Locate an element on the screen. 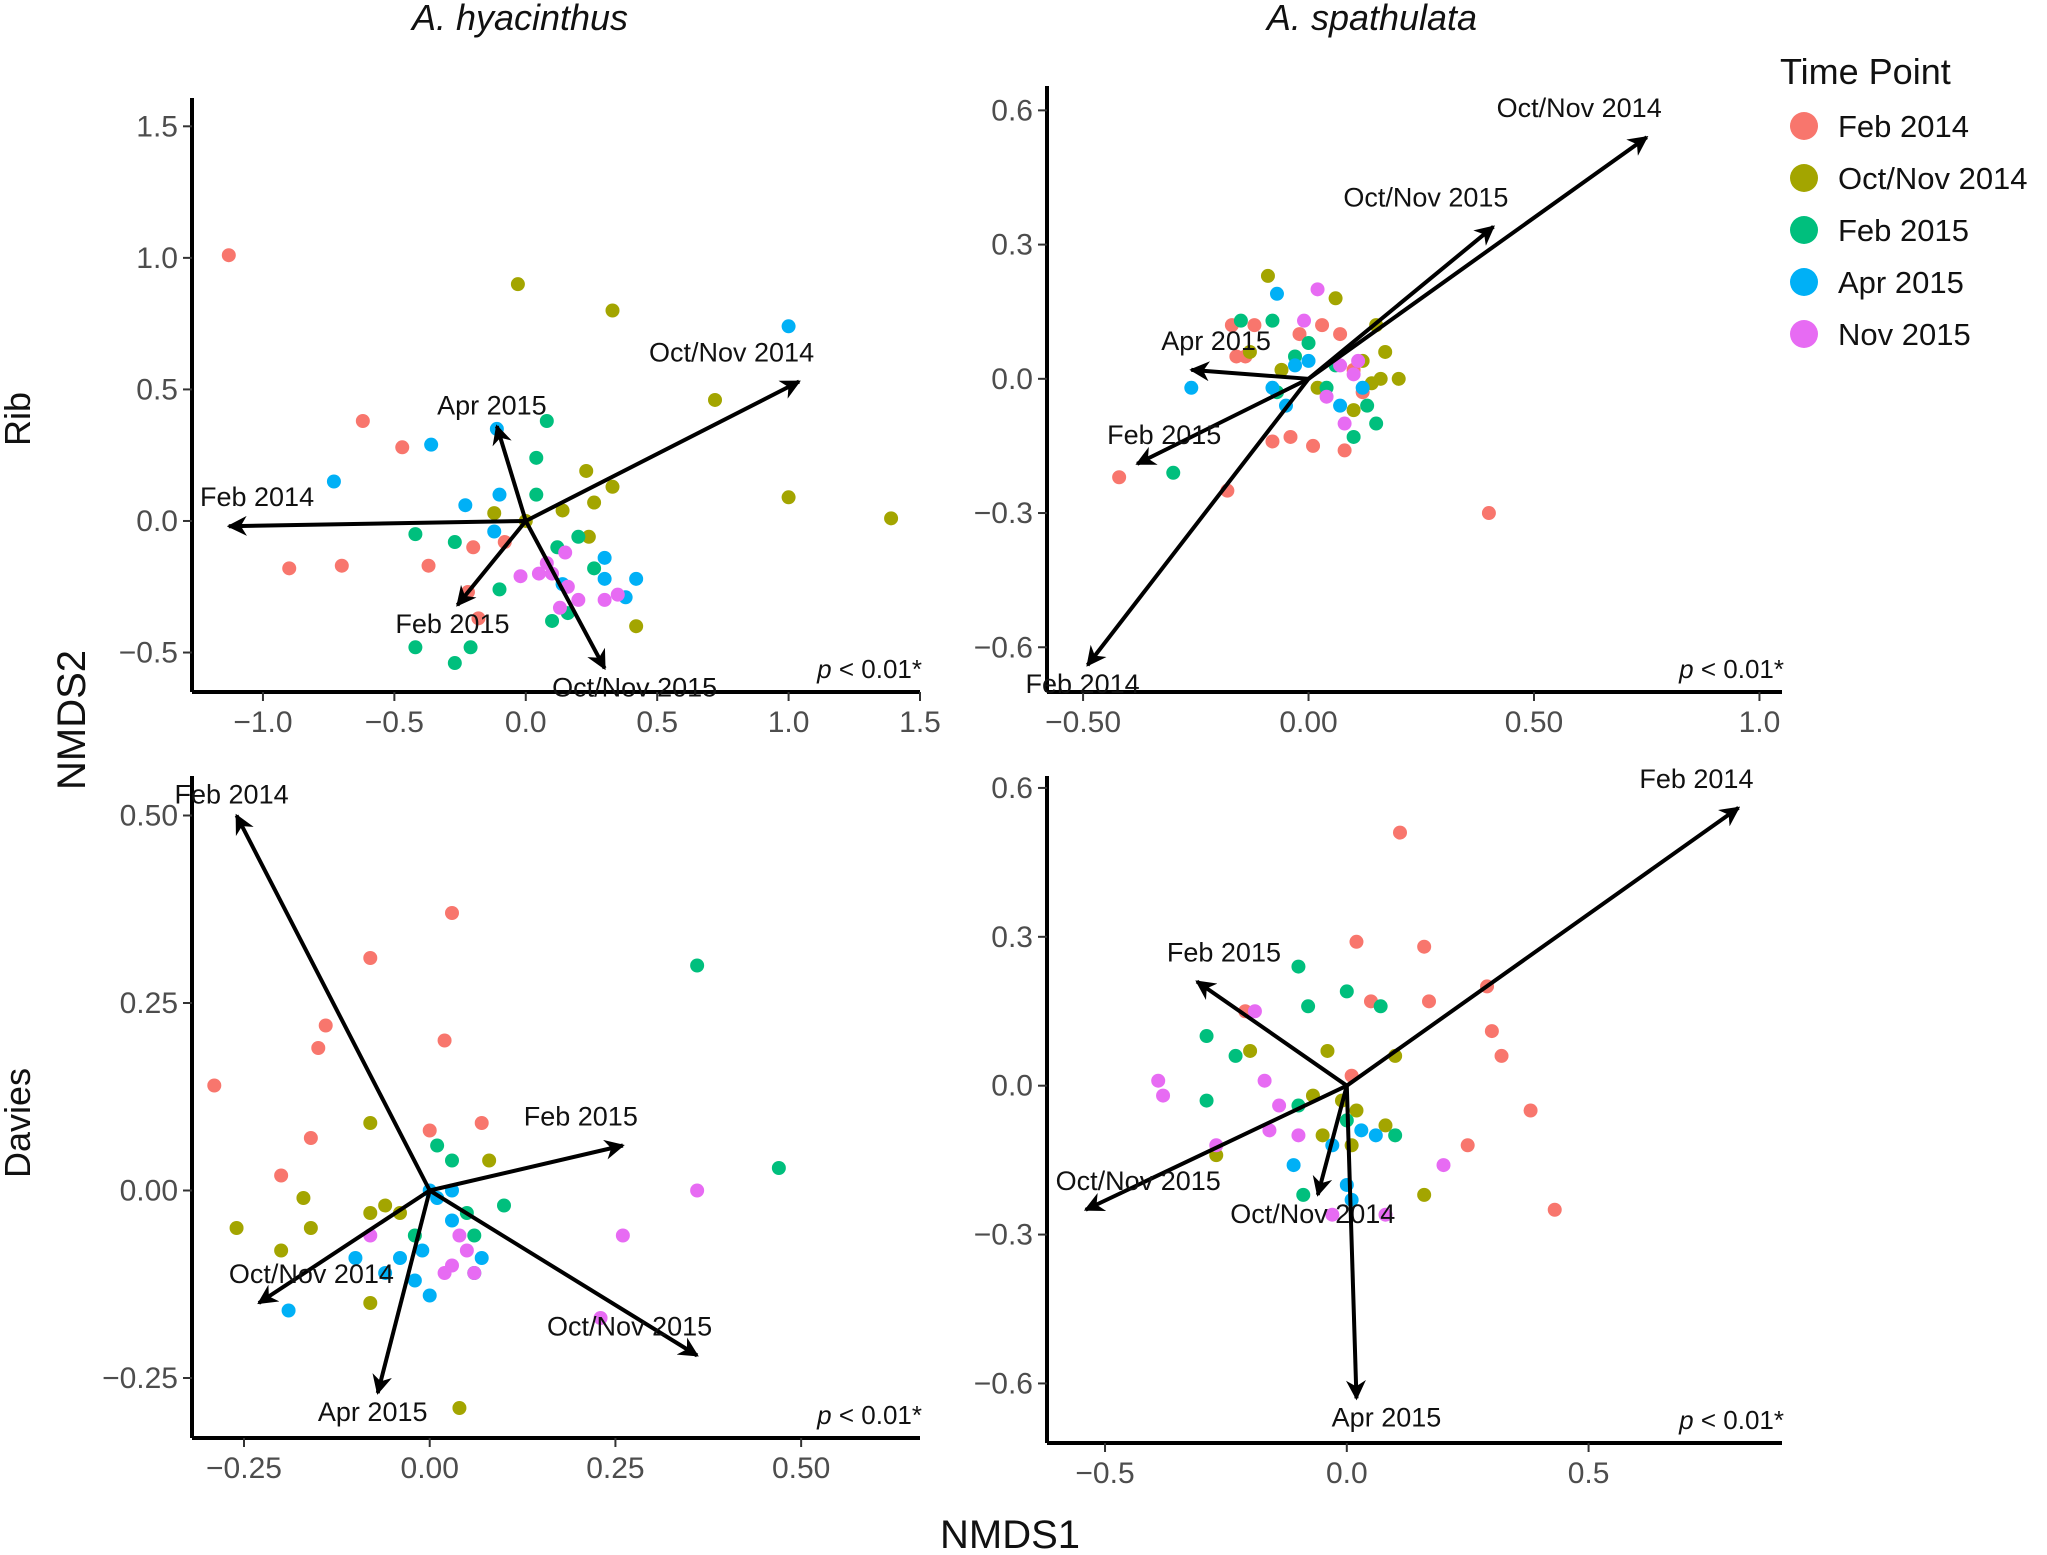 The image size is (2047, 1555). x-tick-label: −0.25 is located at coordinates (244, 1468).